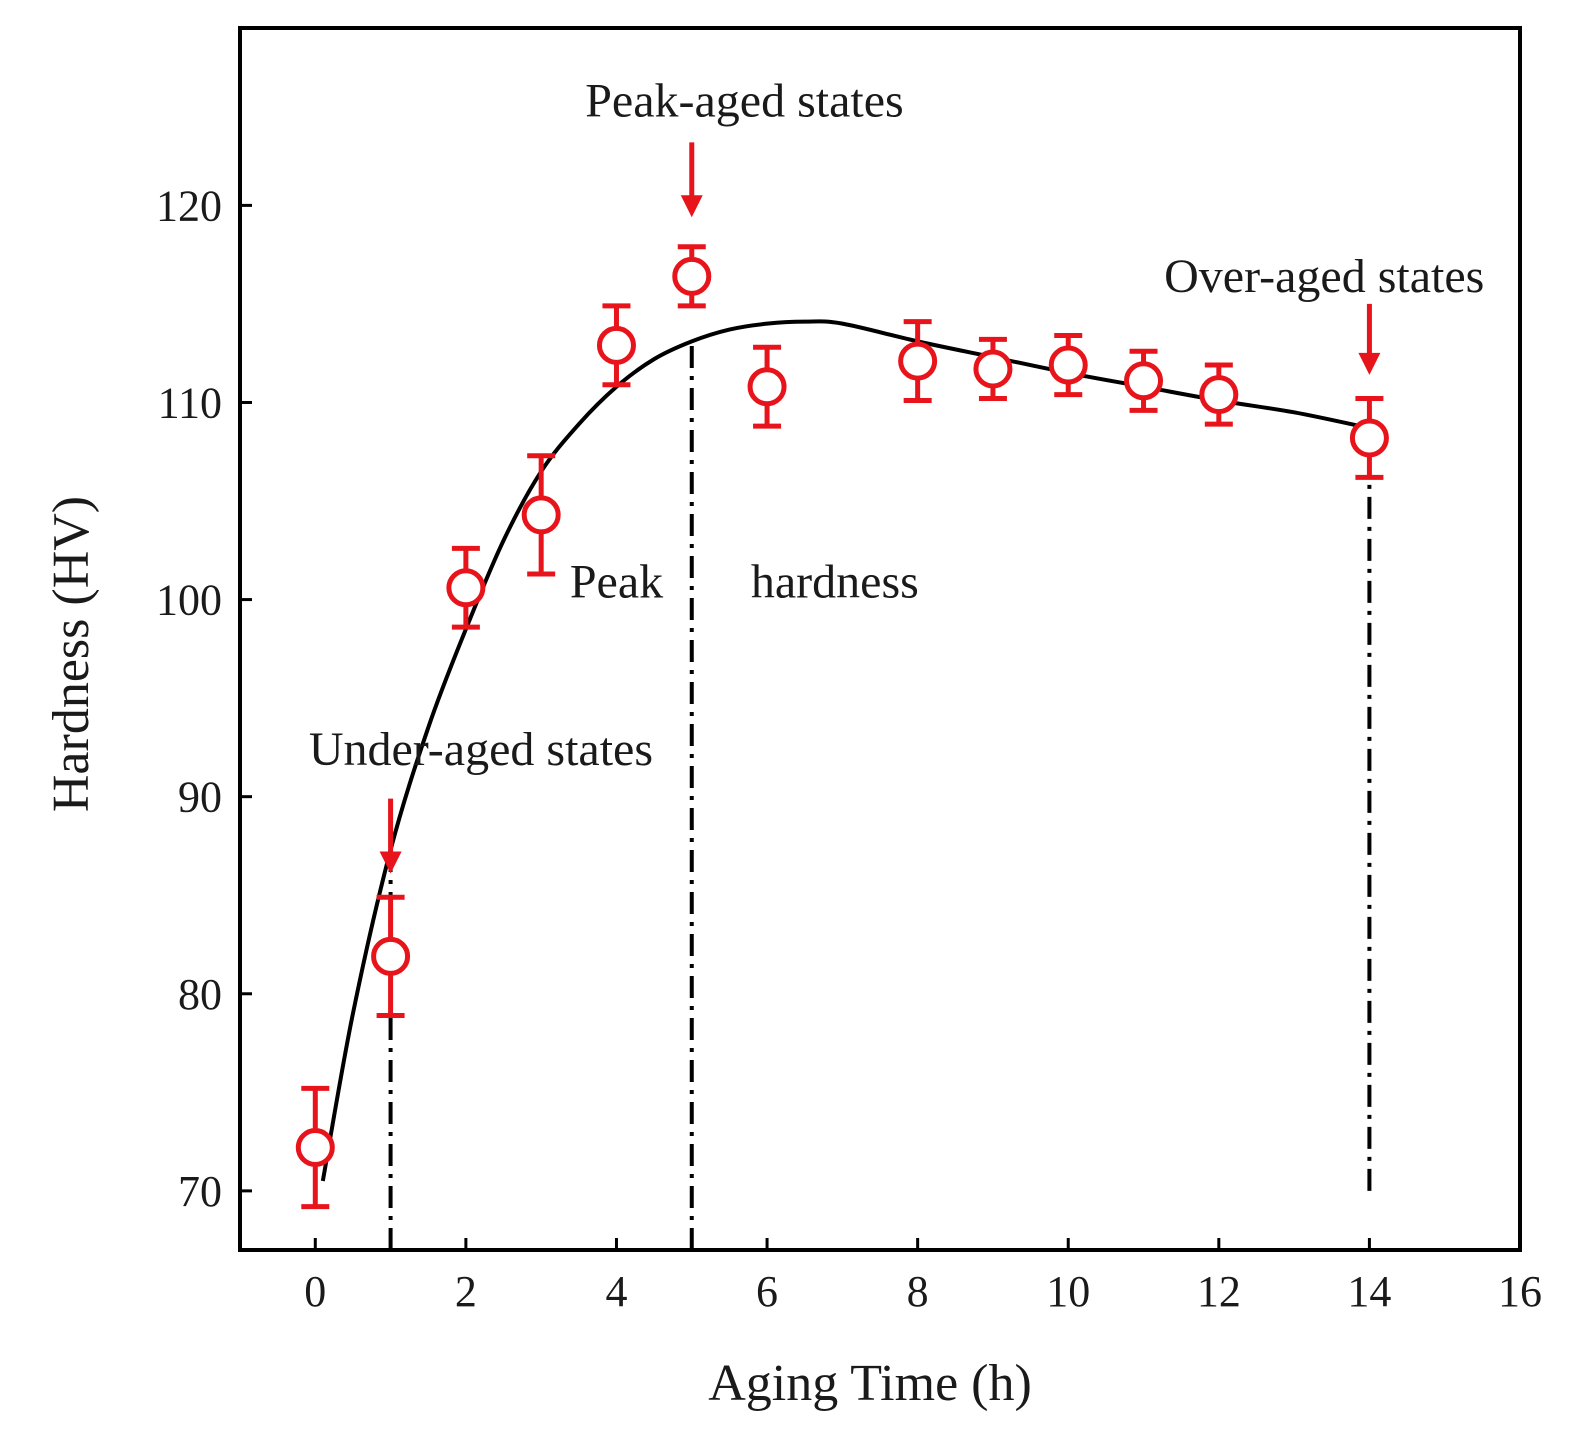 The width and height of the screenshot is (1576, 1453). I want to click on x-tick-label: 8, so click(918, 1291).